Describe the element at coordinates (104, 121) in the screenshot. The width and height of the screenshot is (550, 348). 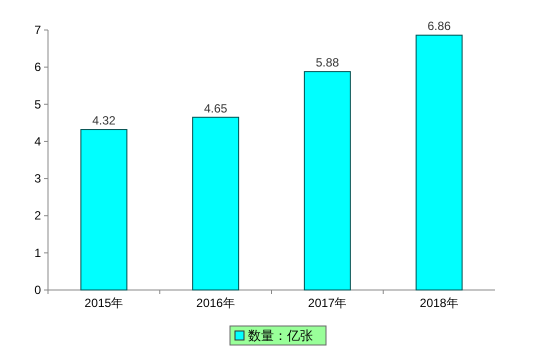
I see `data-label: 4.32` at that location.